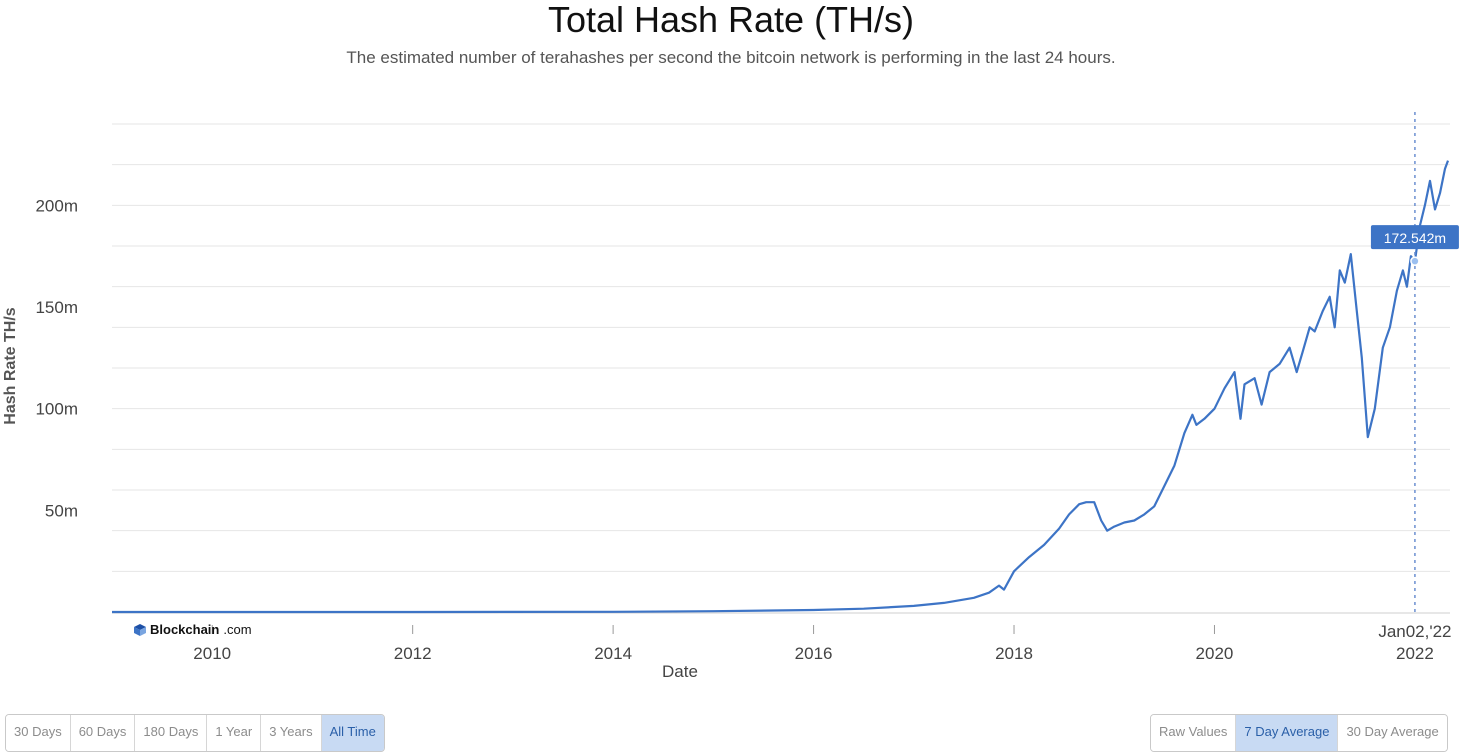 Image resolution: width=1462 pixels, height=752 pixels. I want to click on blockchain-logo: Blockchain .com, so click(193, 629).